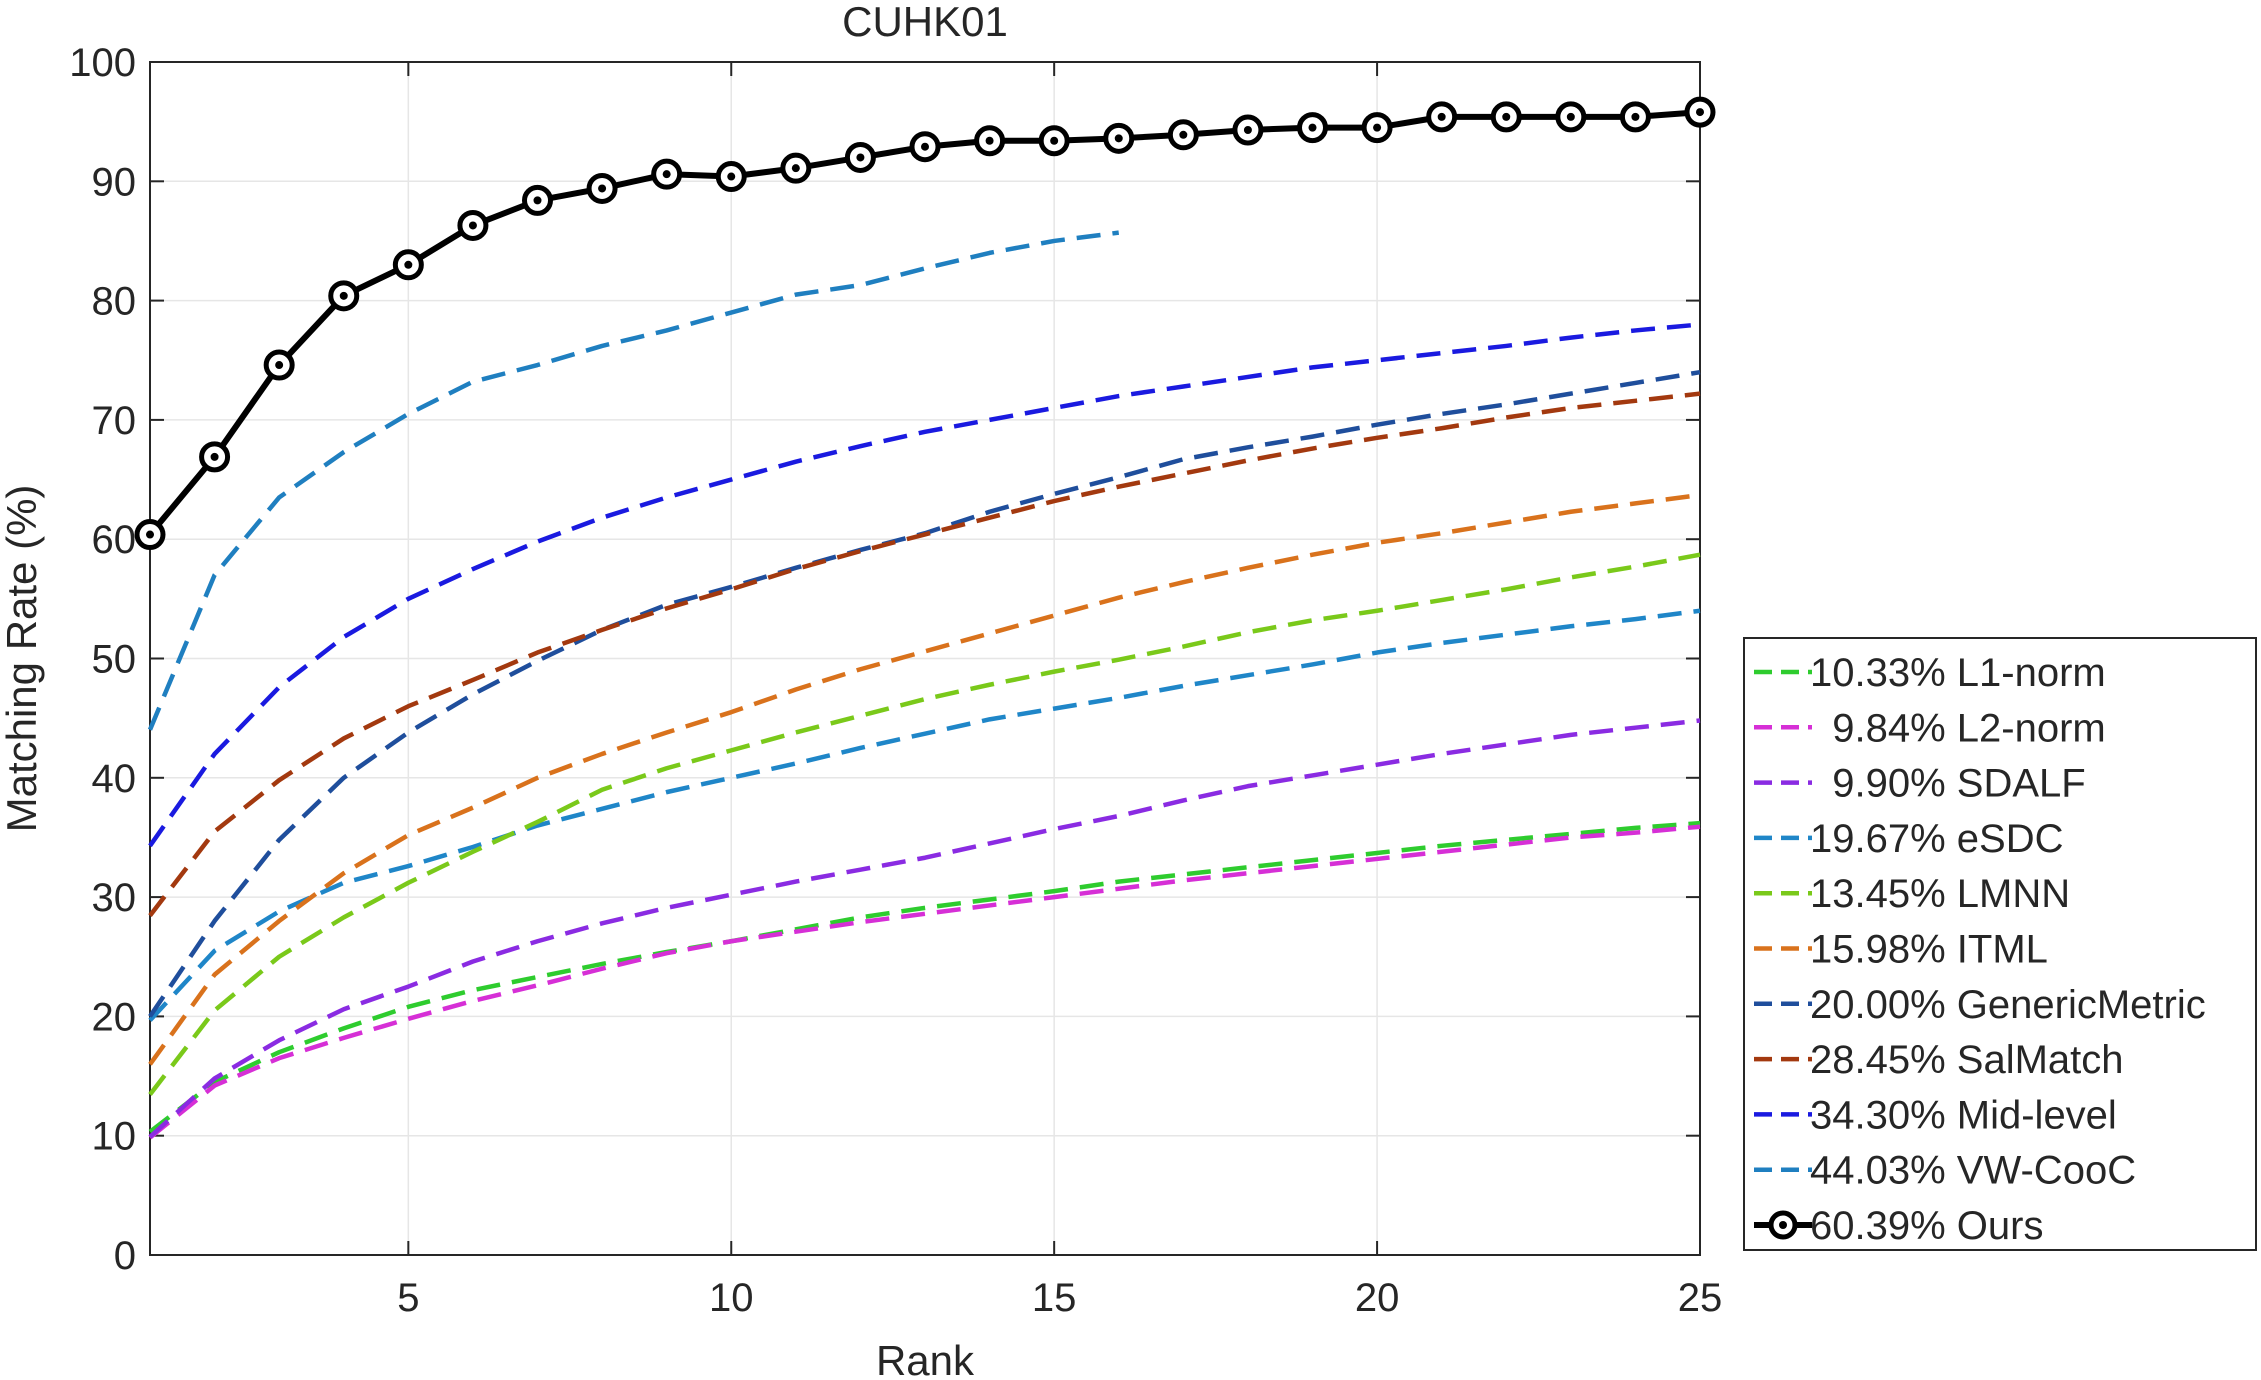 The image size is (2261, 1380). What do you see at coordinates (1967, 1060) in the screenshot?
I see `legend-label: 28.45% SalMatch` at bounding box center [1967, 1060].